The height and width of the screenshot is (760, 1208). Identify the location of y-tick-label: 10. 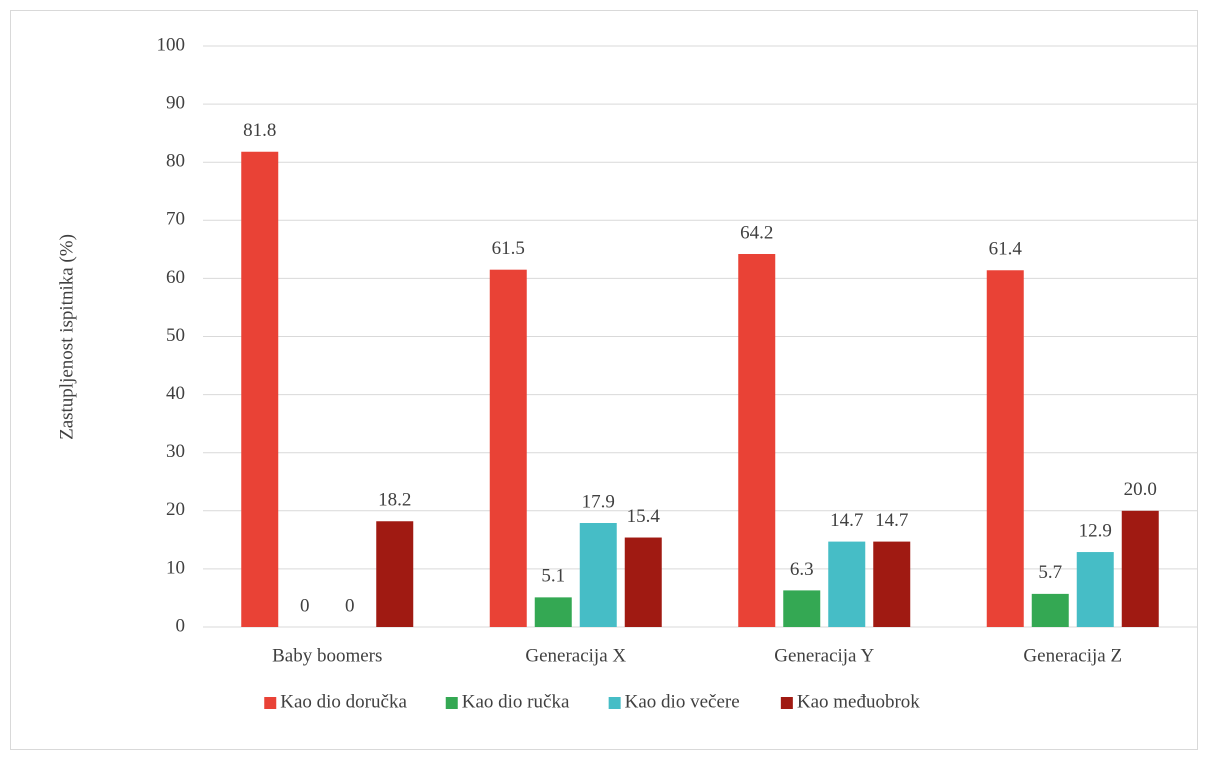
(175, 567).